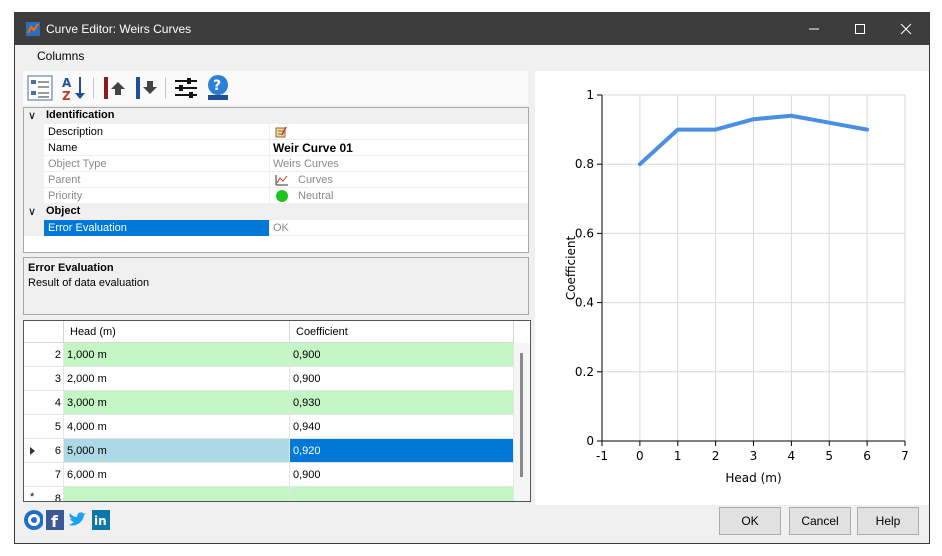 This screenshot has height=556, width=942. Describe the element at coordinates (93, 332) in the screenshot. I see `header-label: Head (m)` at that location.